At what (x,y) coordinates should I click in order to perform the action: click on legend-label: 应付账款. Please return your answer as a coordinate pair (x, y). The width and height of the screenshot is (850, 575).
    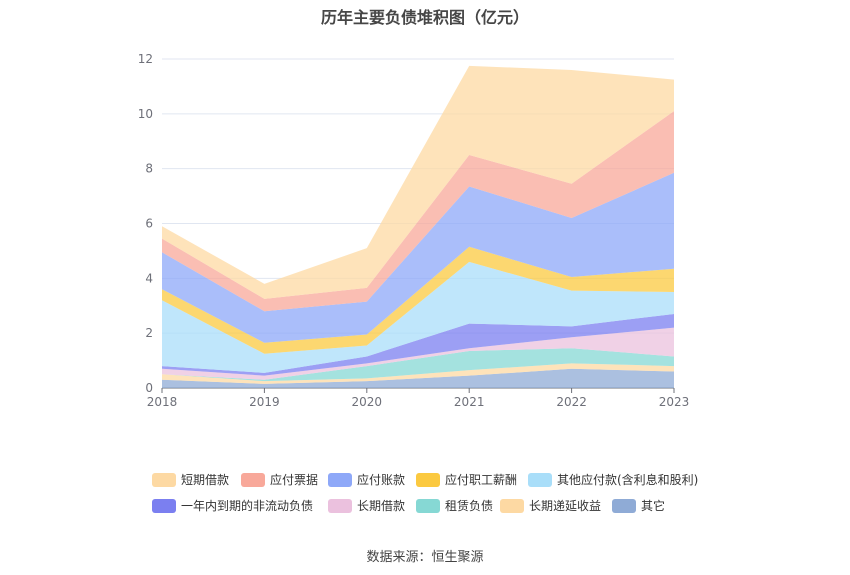
    Looking at the image, I should click on (381, 480).